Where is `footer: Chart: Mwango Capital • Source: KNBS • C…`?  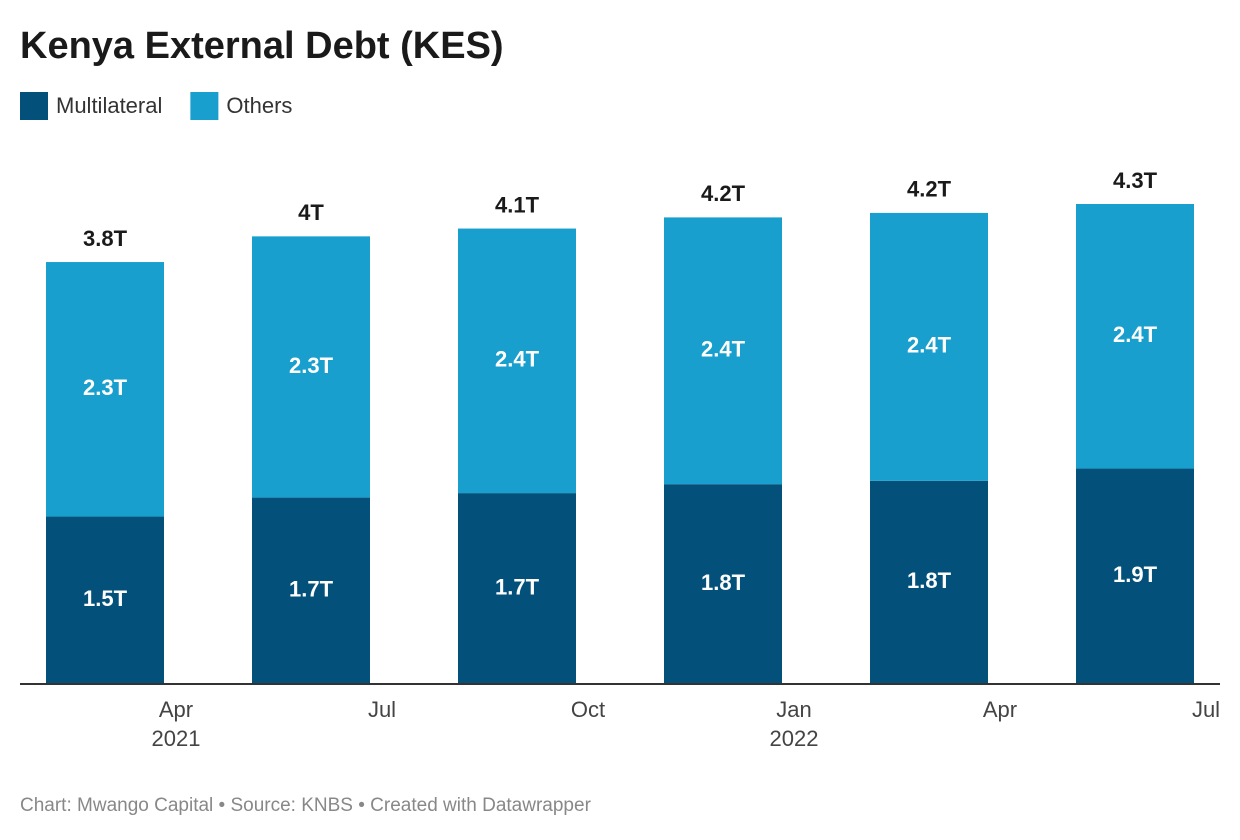
footer: Chart: Mwango Capital • Source: KNBS • C… is located at coordinates (306, 805).